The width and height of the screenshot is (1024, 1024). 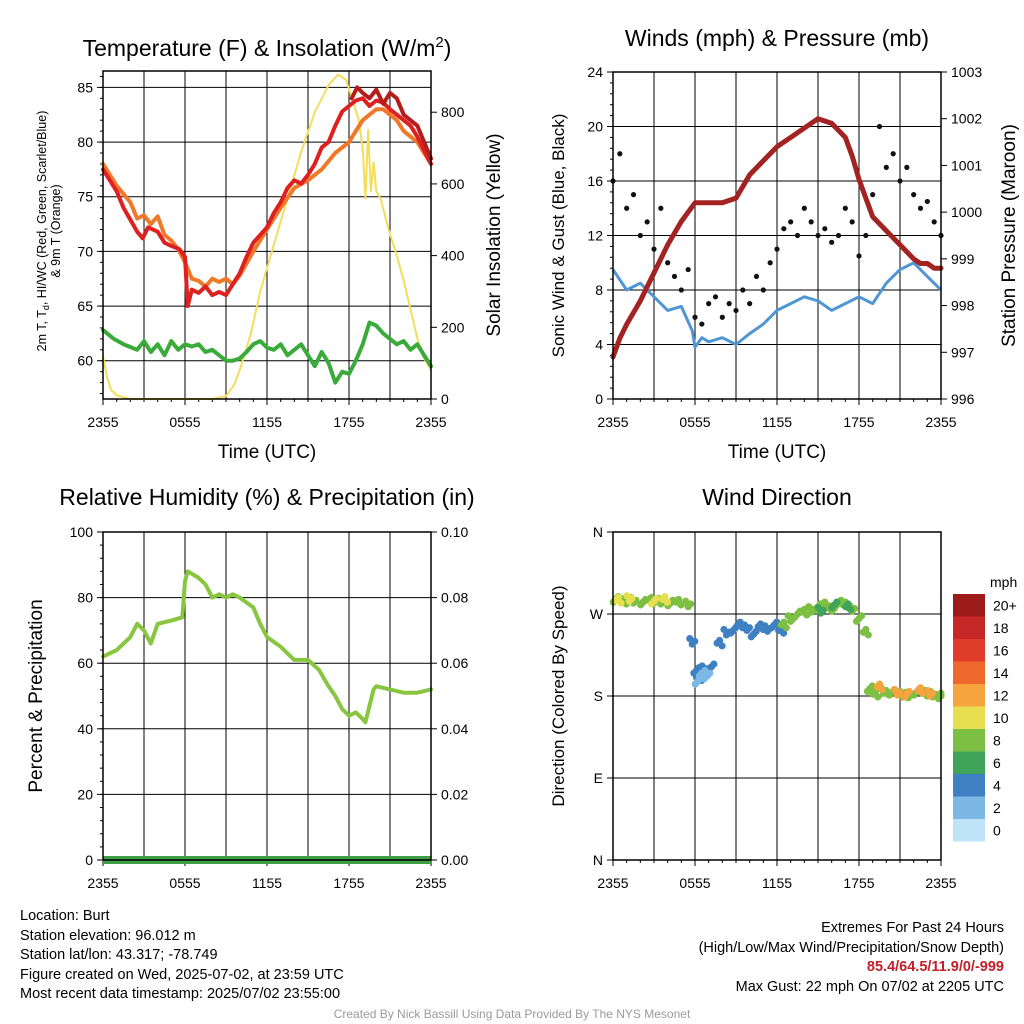 What do you see at coordinates (65, 916) in the screenshot?
I see `station-location: Location: Burt` at bounding box center [65, 916].